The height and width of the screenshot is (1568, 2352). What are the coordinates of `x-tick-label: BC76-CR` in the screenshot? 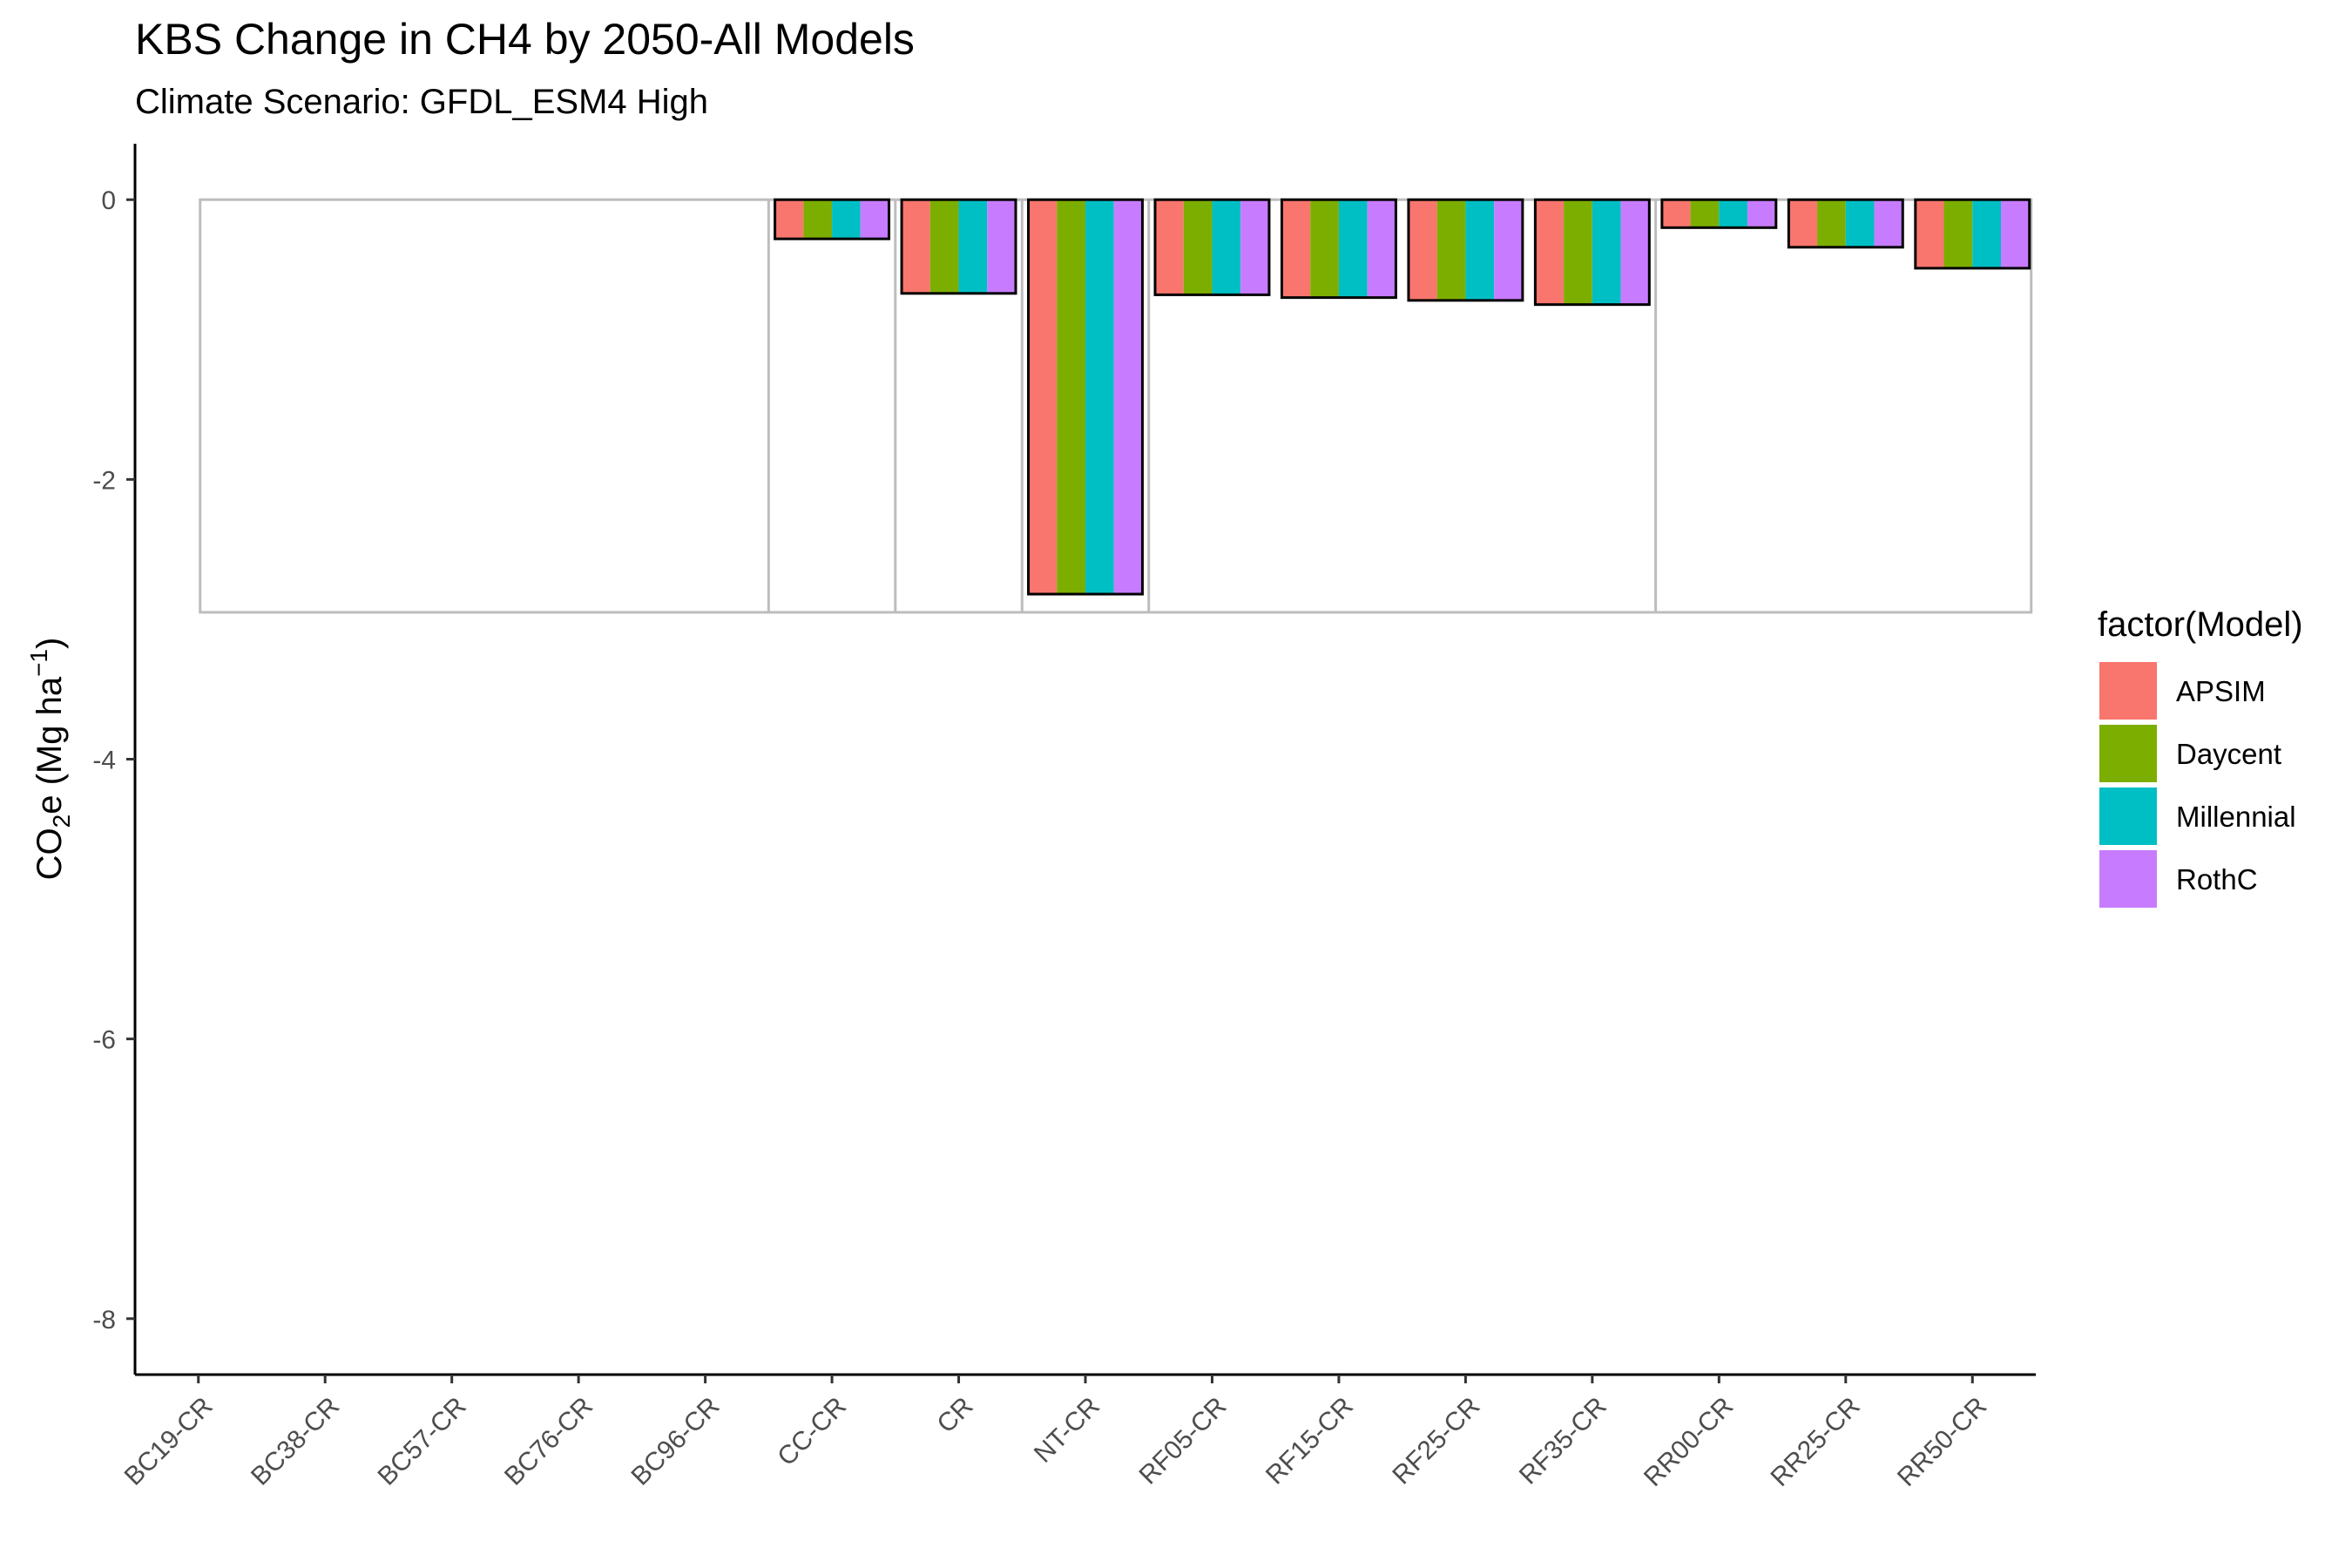 It's located at (549, 1441).